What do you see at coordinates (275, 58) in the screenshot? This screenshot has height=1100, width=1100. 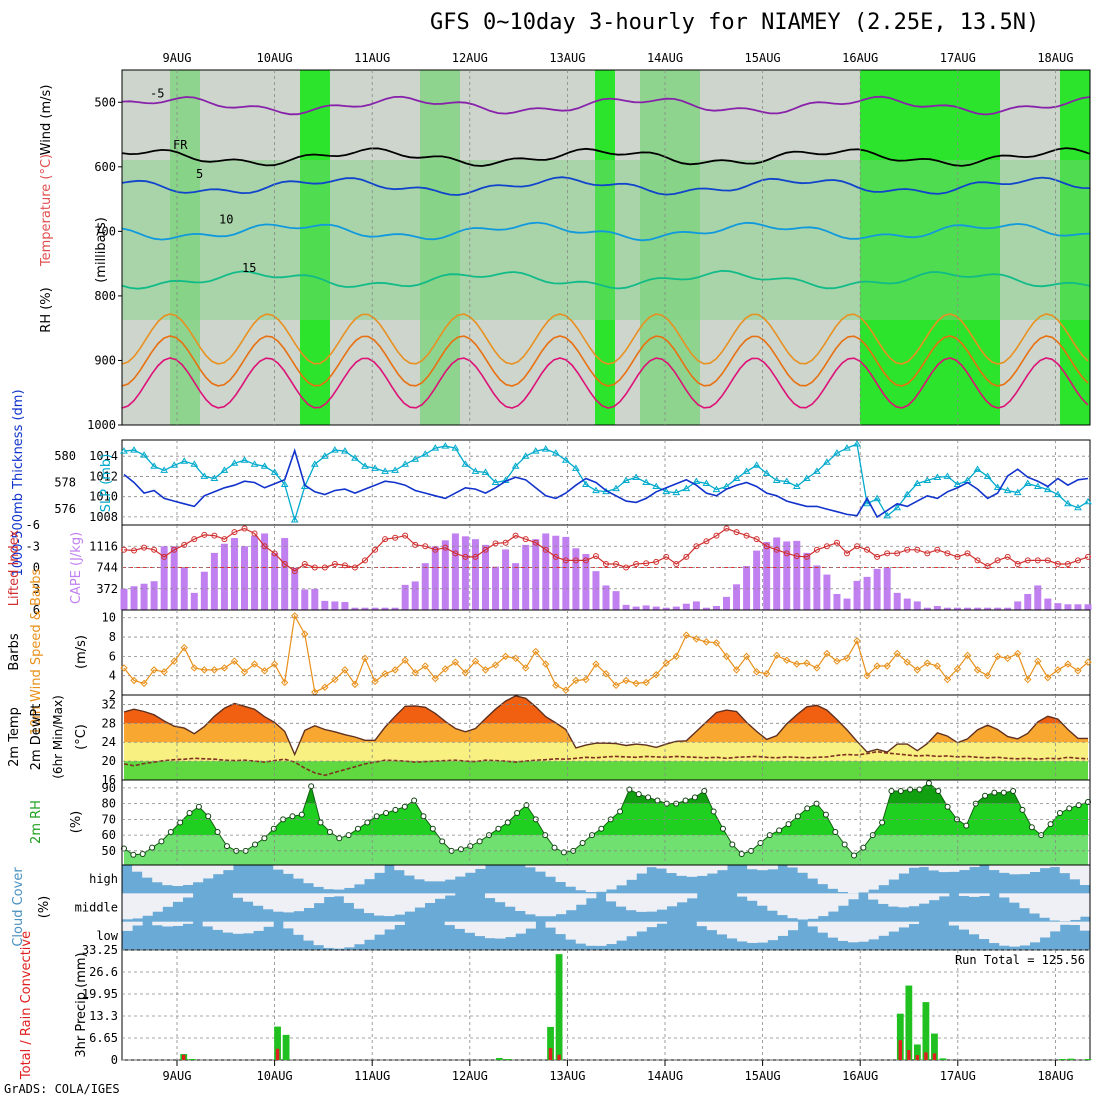 I see `top-date-label: 10AUG` at bounding box center [275, 58].